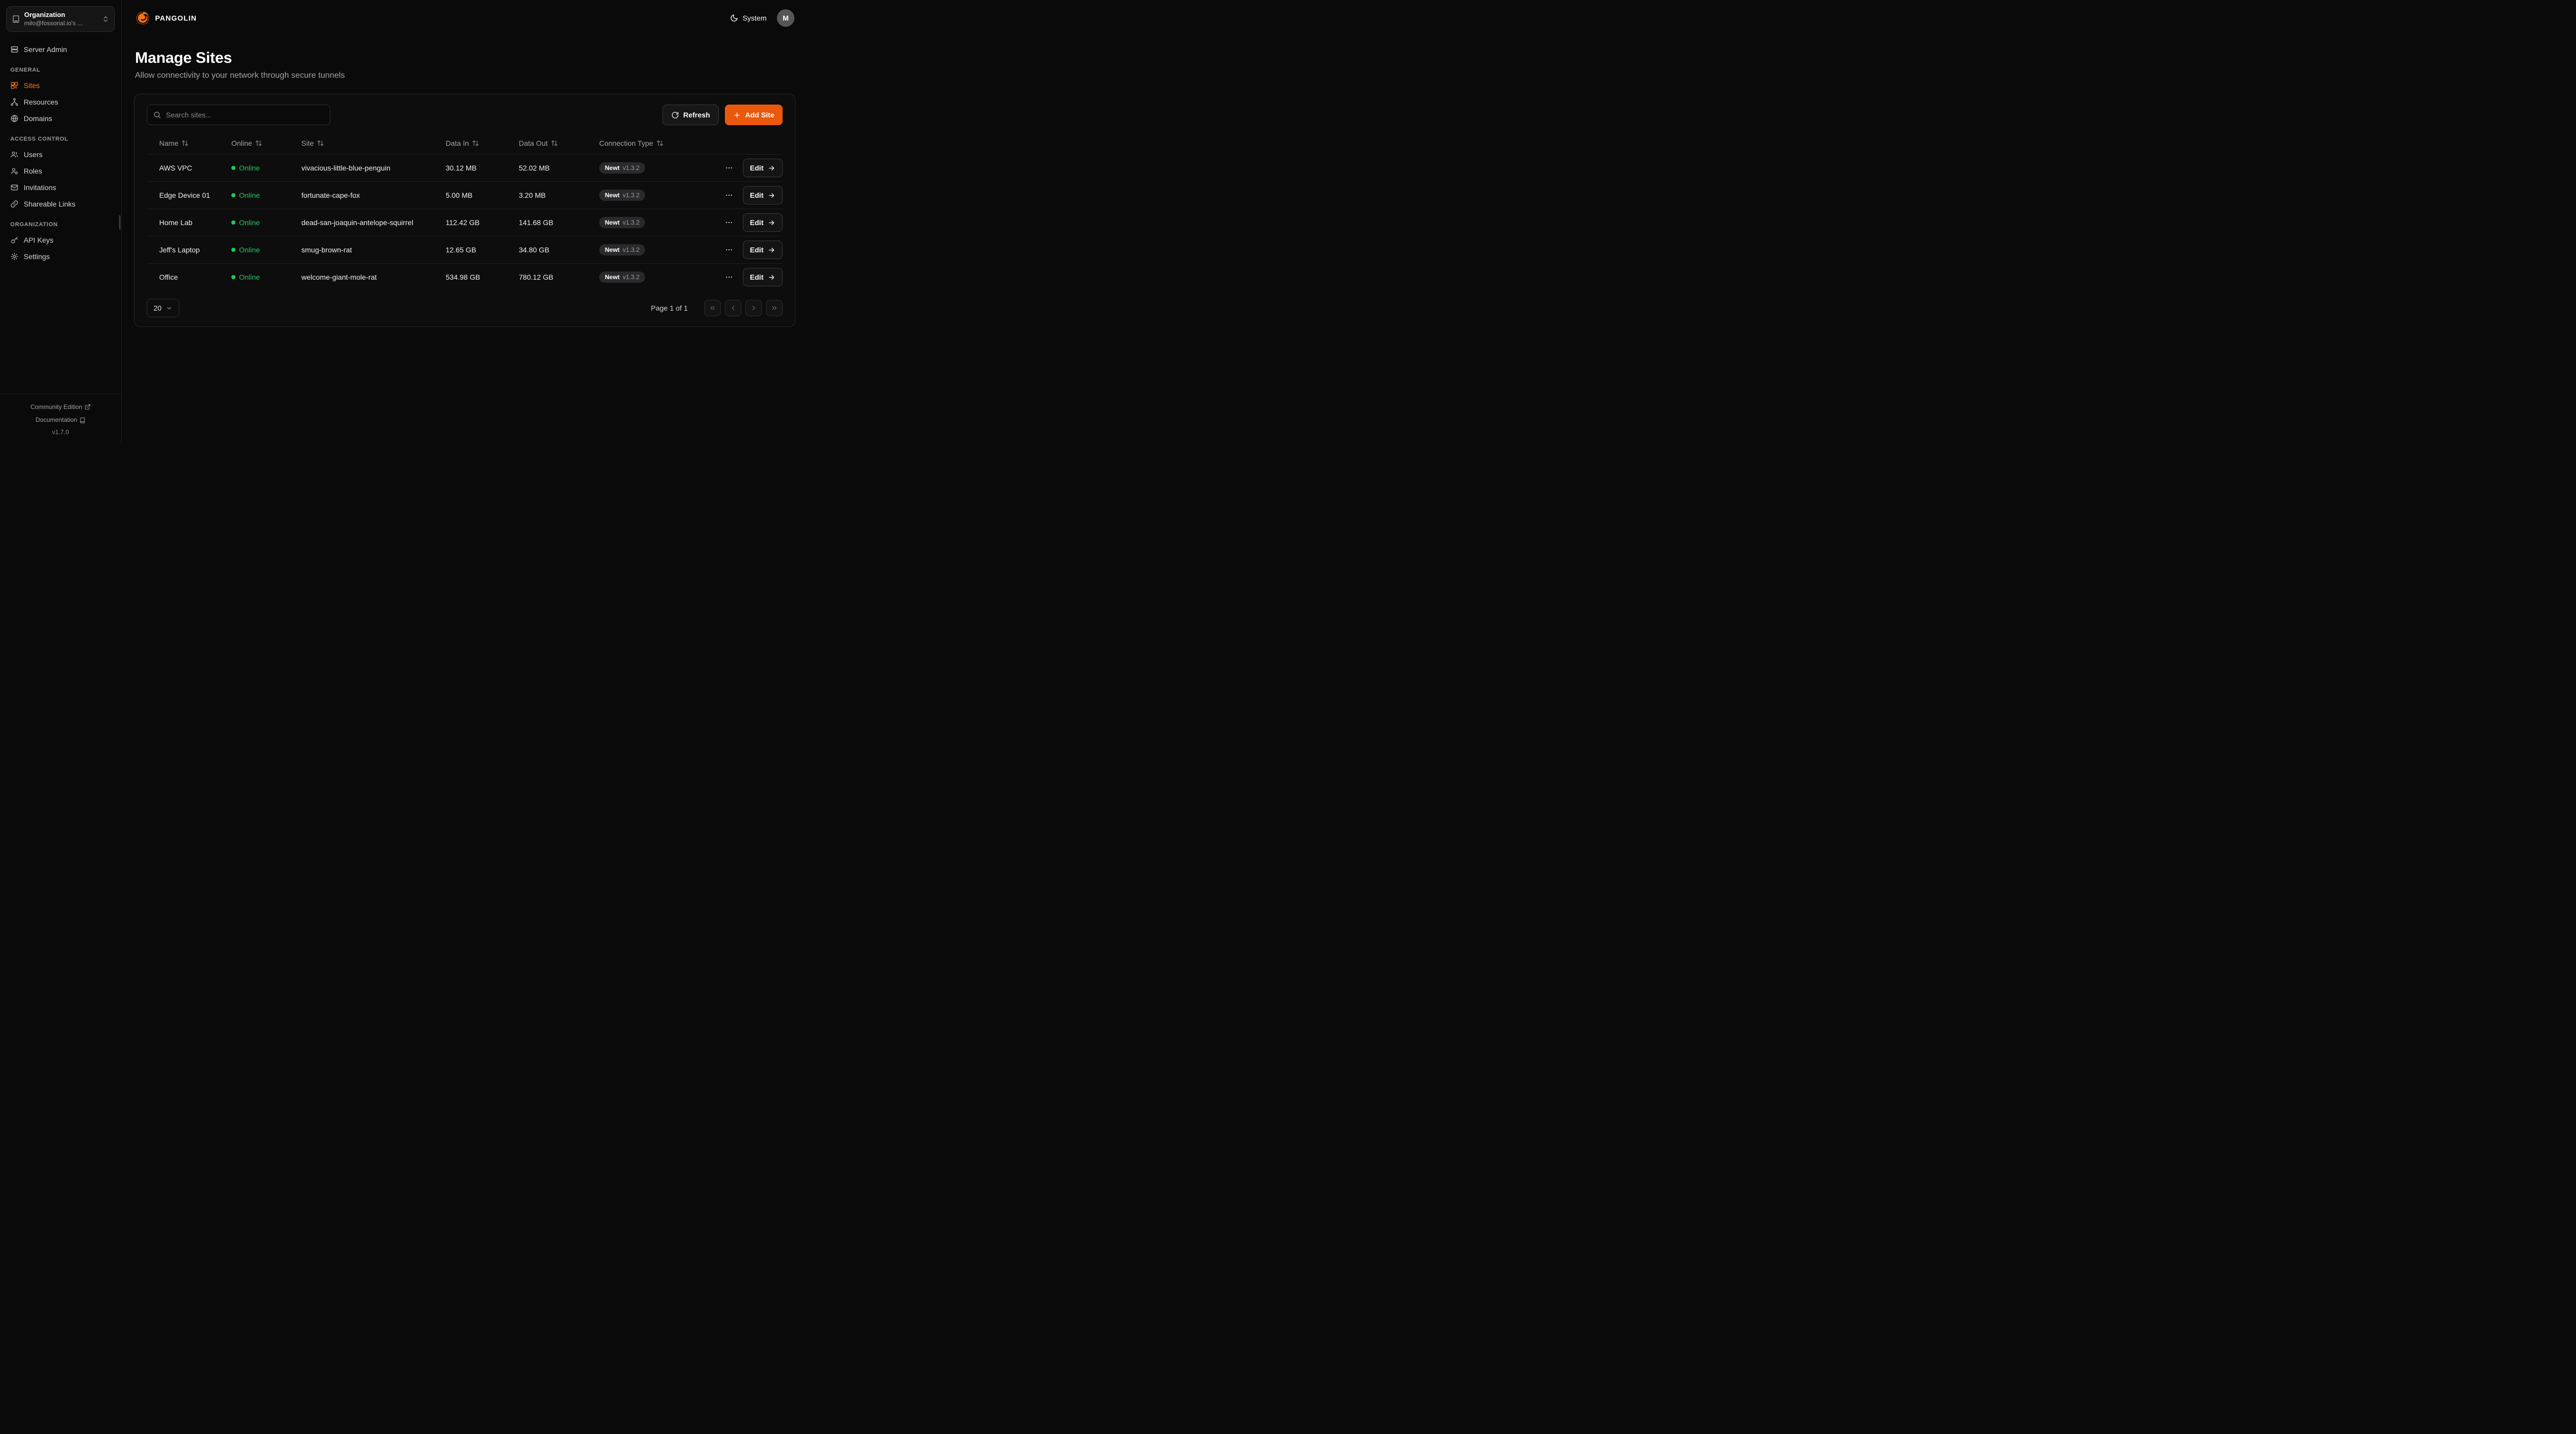  I want to click on sites-toolbar: Refresh Add Site, so click(465, 115).